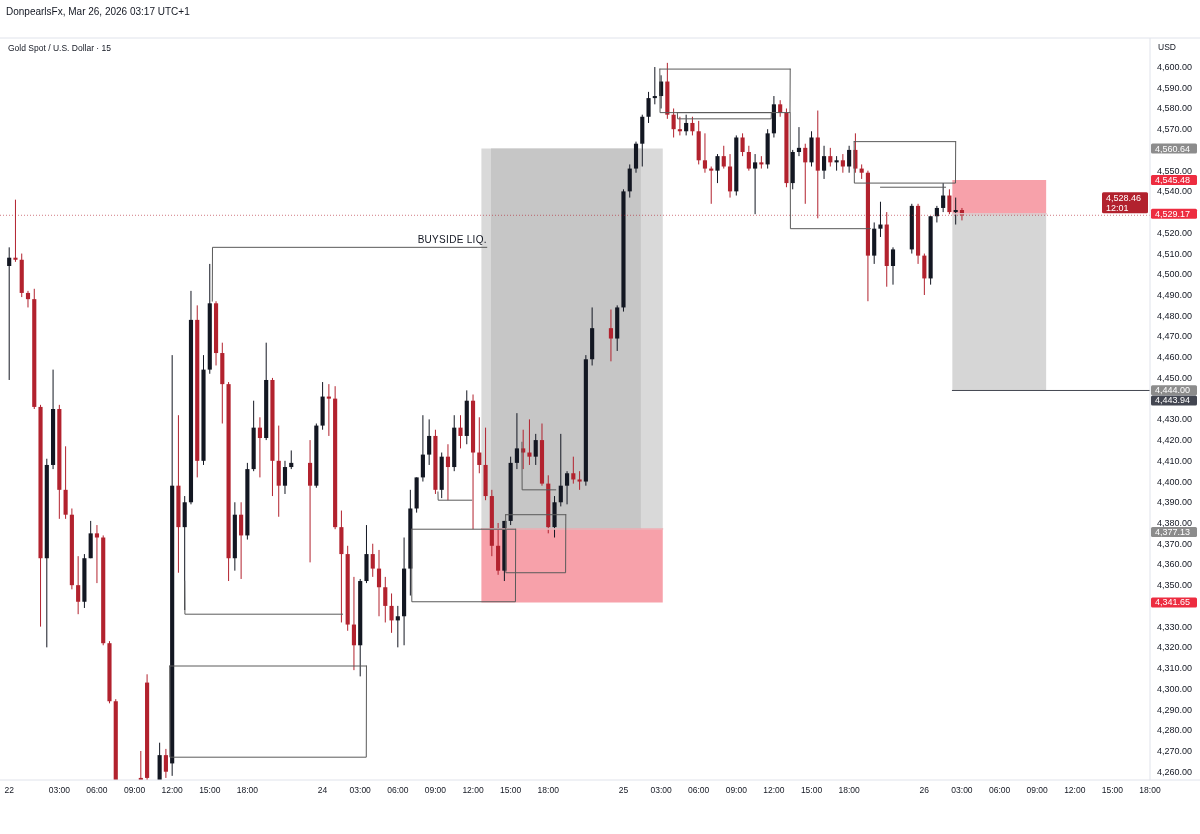  I want to click on y-tick-label: 4,580.00, so click(1175, 108).